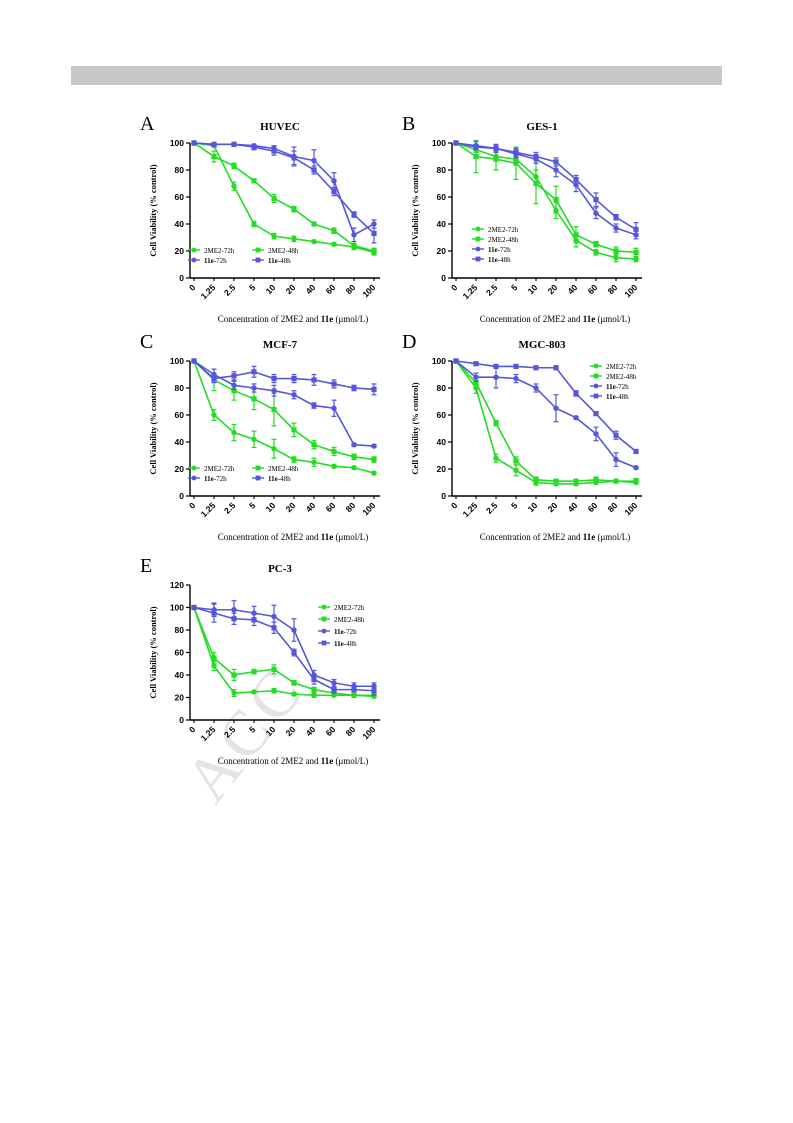 This screenshot has width=793, height=1123. I want to click on legend-label-rest: 2ME2-72h, so click(503, 230).